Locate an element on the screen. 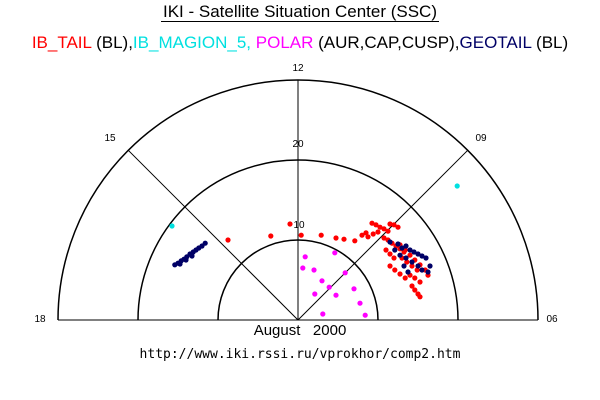  mlt-label-06: 06 is located at coordinates (552, 319).